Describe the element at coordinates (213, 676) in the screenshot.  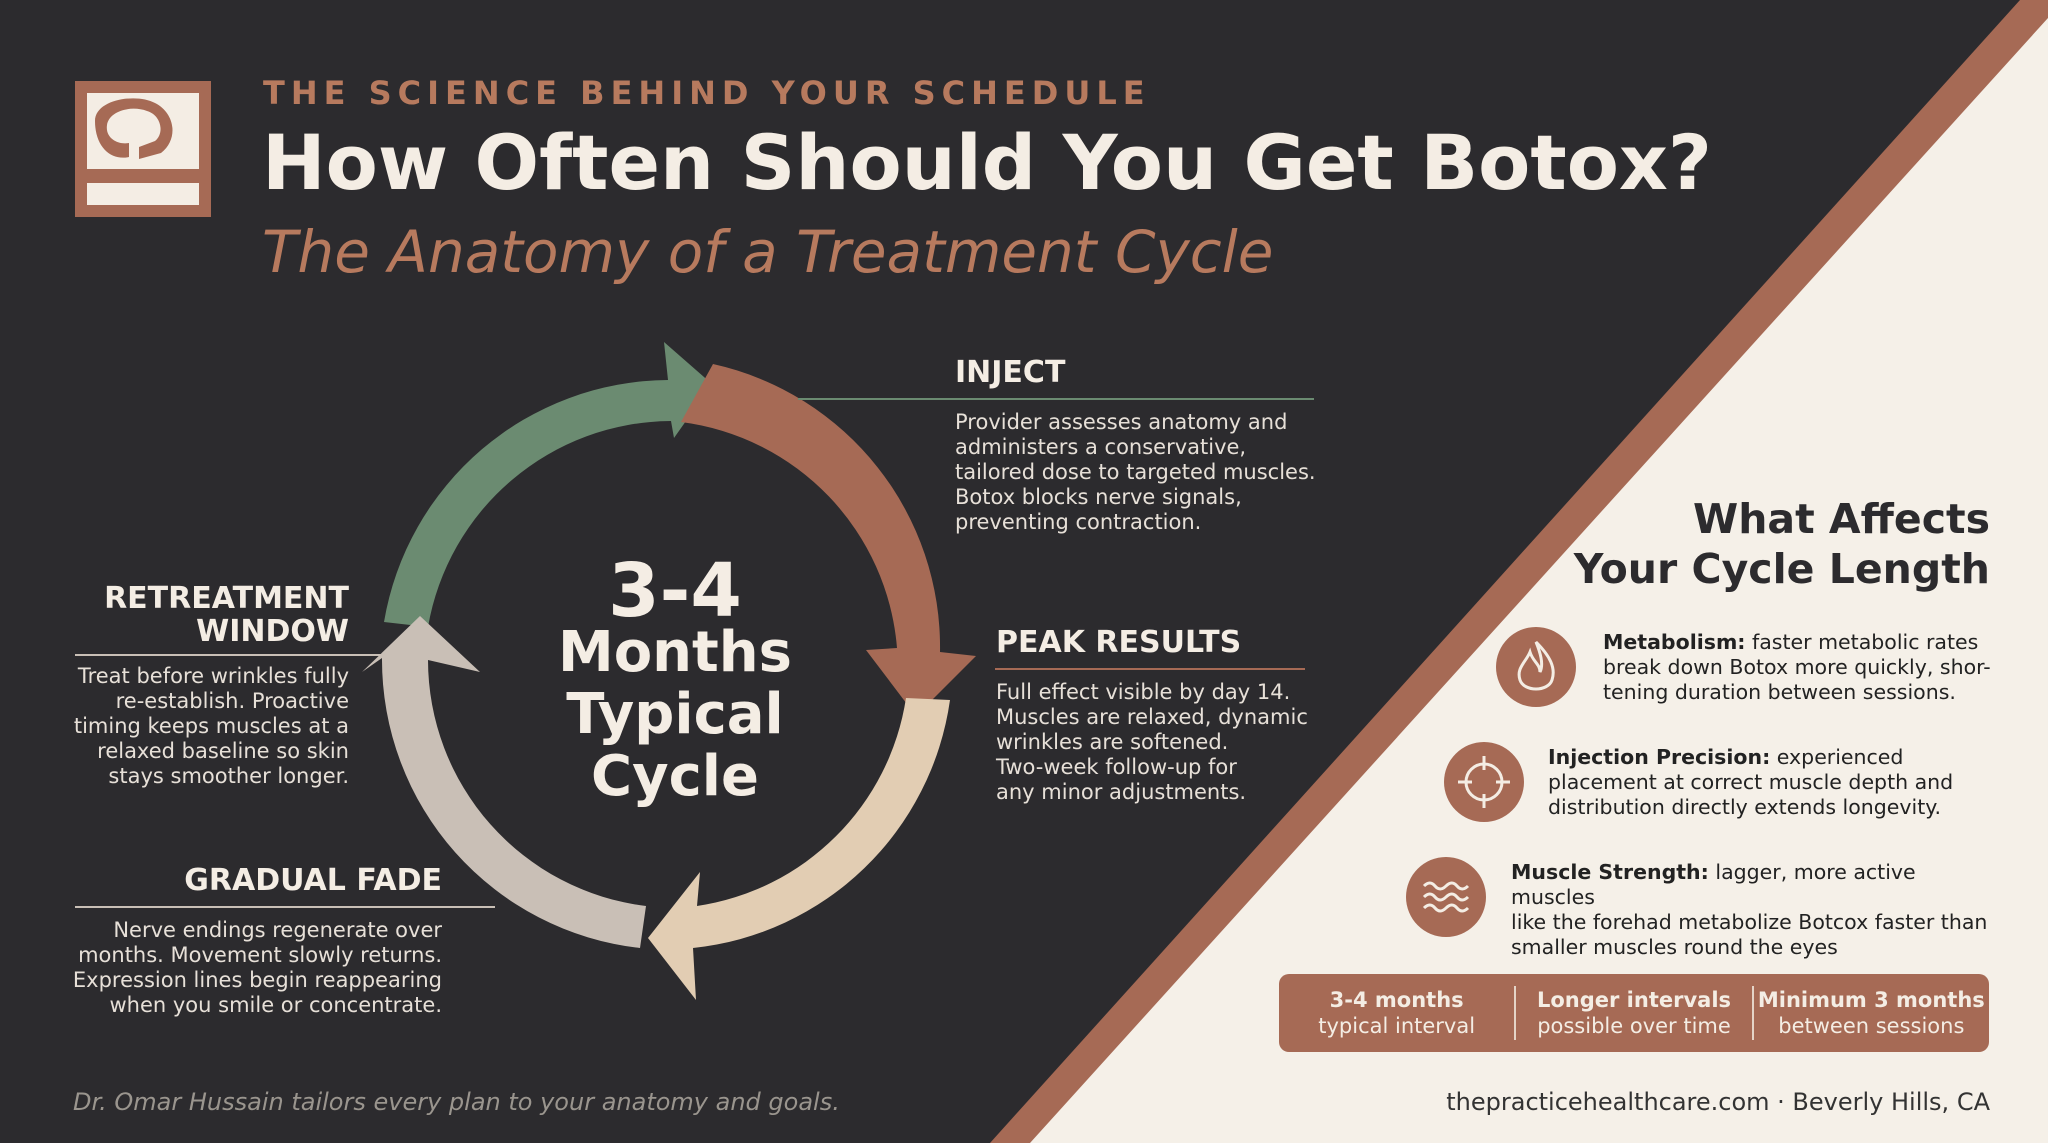
I see `text-line: Treat before wrinkles fully` at that location.